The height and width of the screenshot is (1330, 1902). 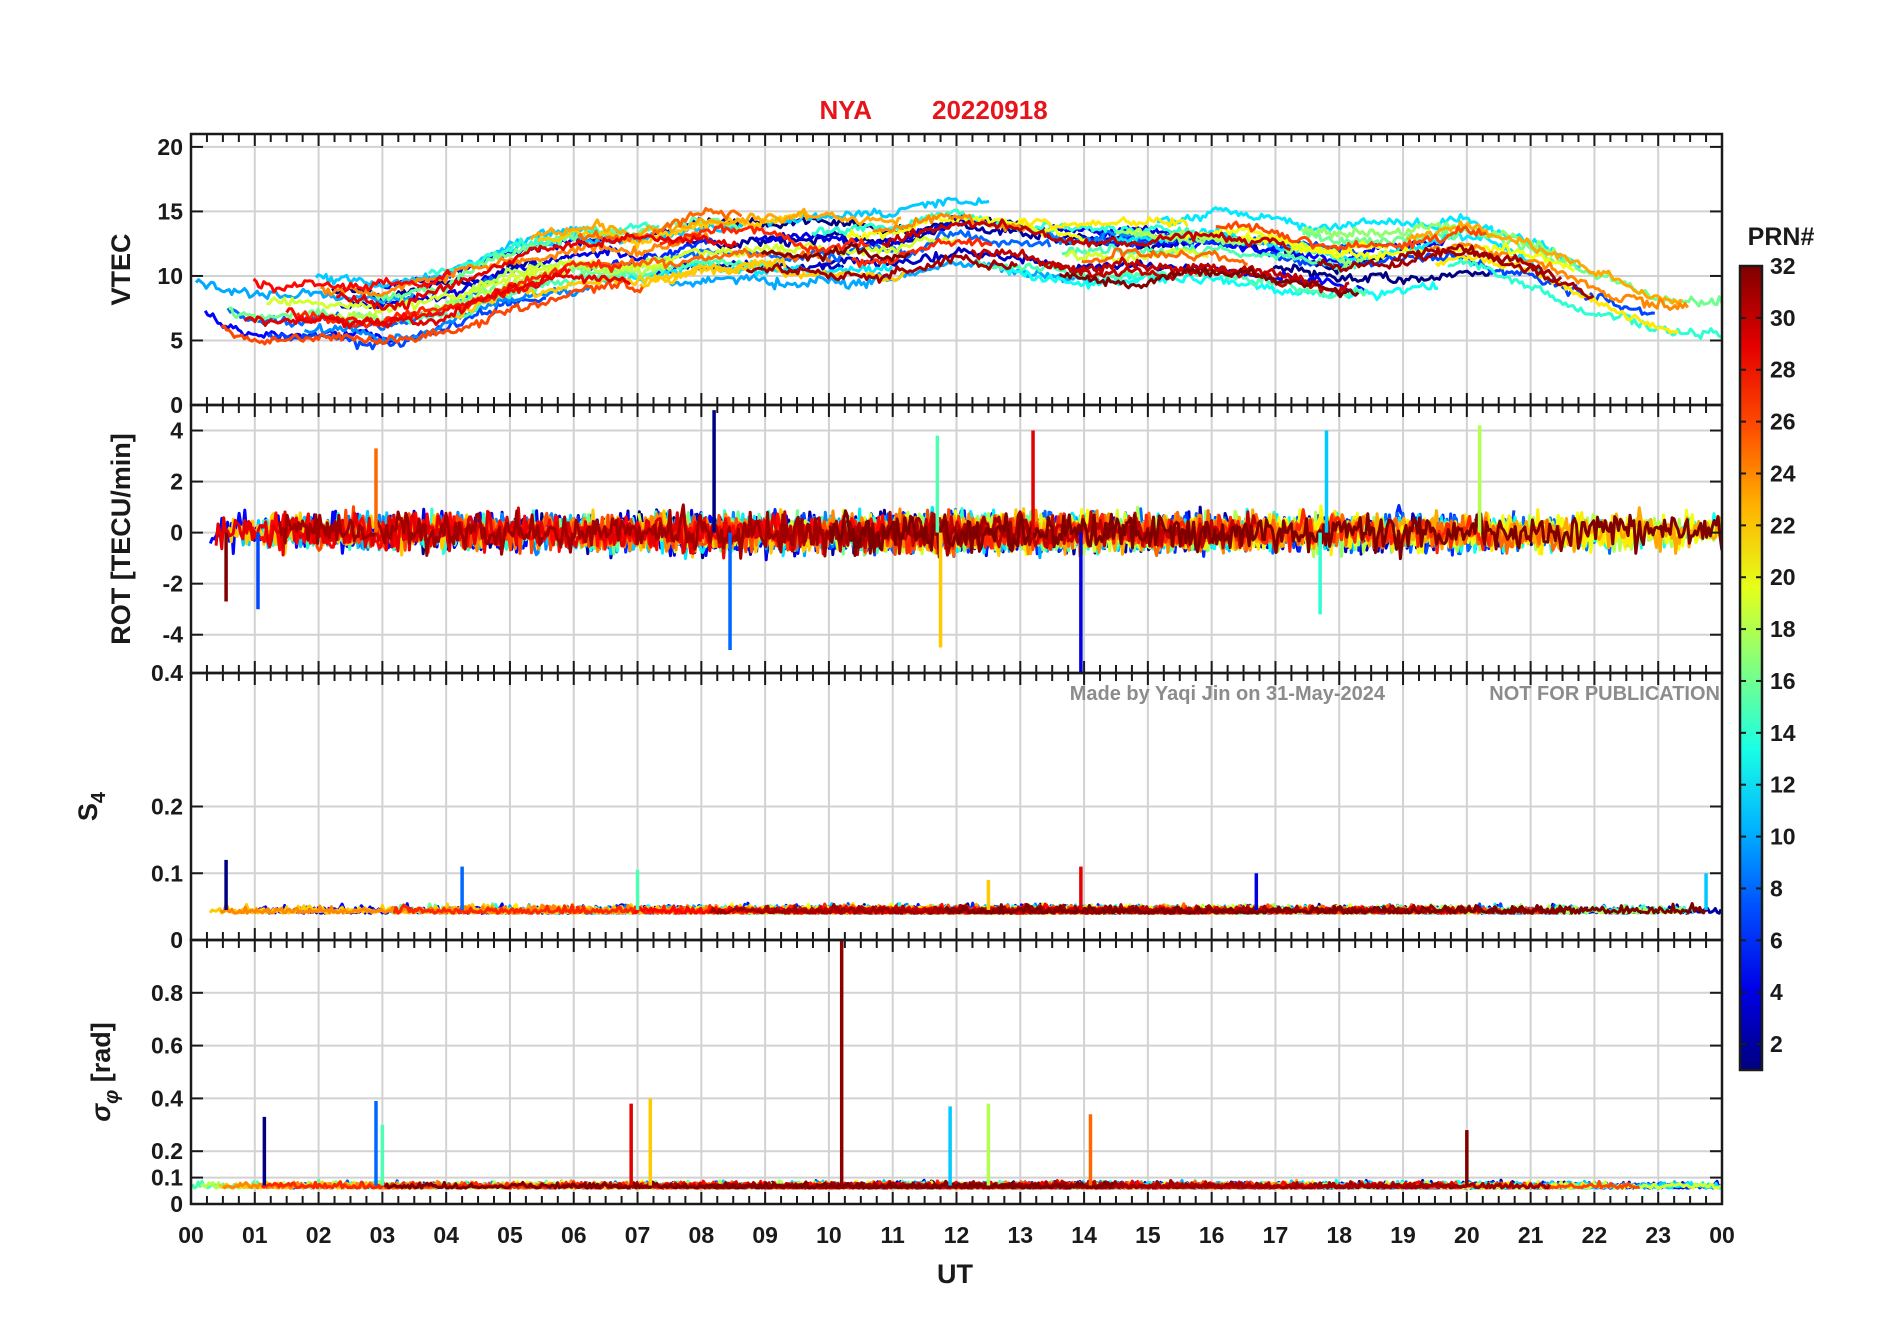 I want to click on x-tick-label: 13, so click(x=1020, y=1235).